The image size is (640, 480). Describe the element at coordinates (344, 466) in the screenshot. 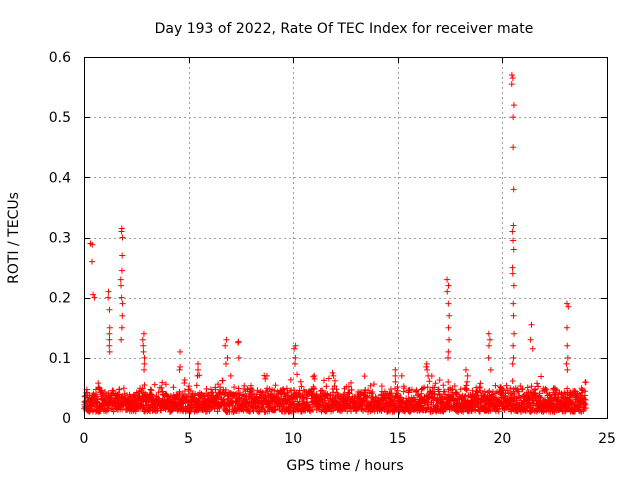

I see `x-axis-label: GPS time / hours` at that location.